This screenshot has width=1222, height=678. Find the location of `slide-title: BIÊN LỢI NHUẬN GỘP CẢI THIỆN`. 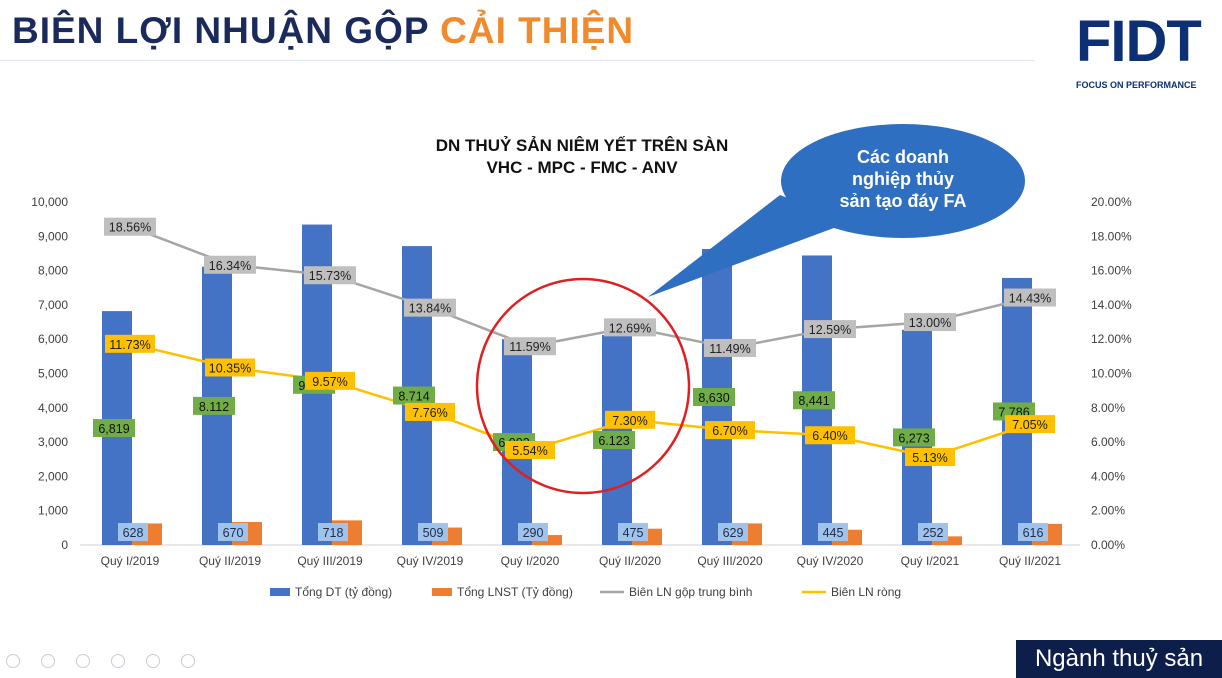

slide-title: BIÊN LỢI NHUẬN GỘP CẢI THIỆN is located at coordinates (323, 31).